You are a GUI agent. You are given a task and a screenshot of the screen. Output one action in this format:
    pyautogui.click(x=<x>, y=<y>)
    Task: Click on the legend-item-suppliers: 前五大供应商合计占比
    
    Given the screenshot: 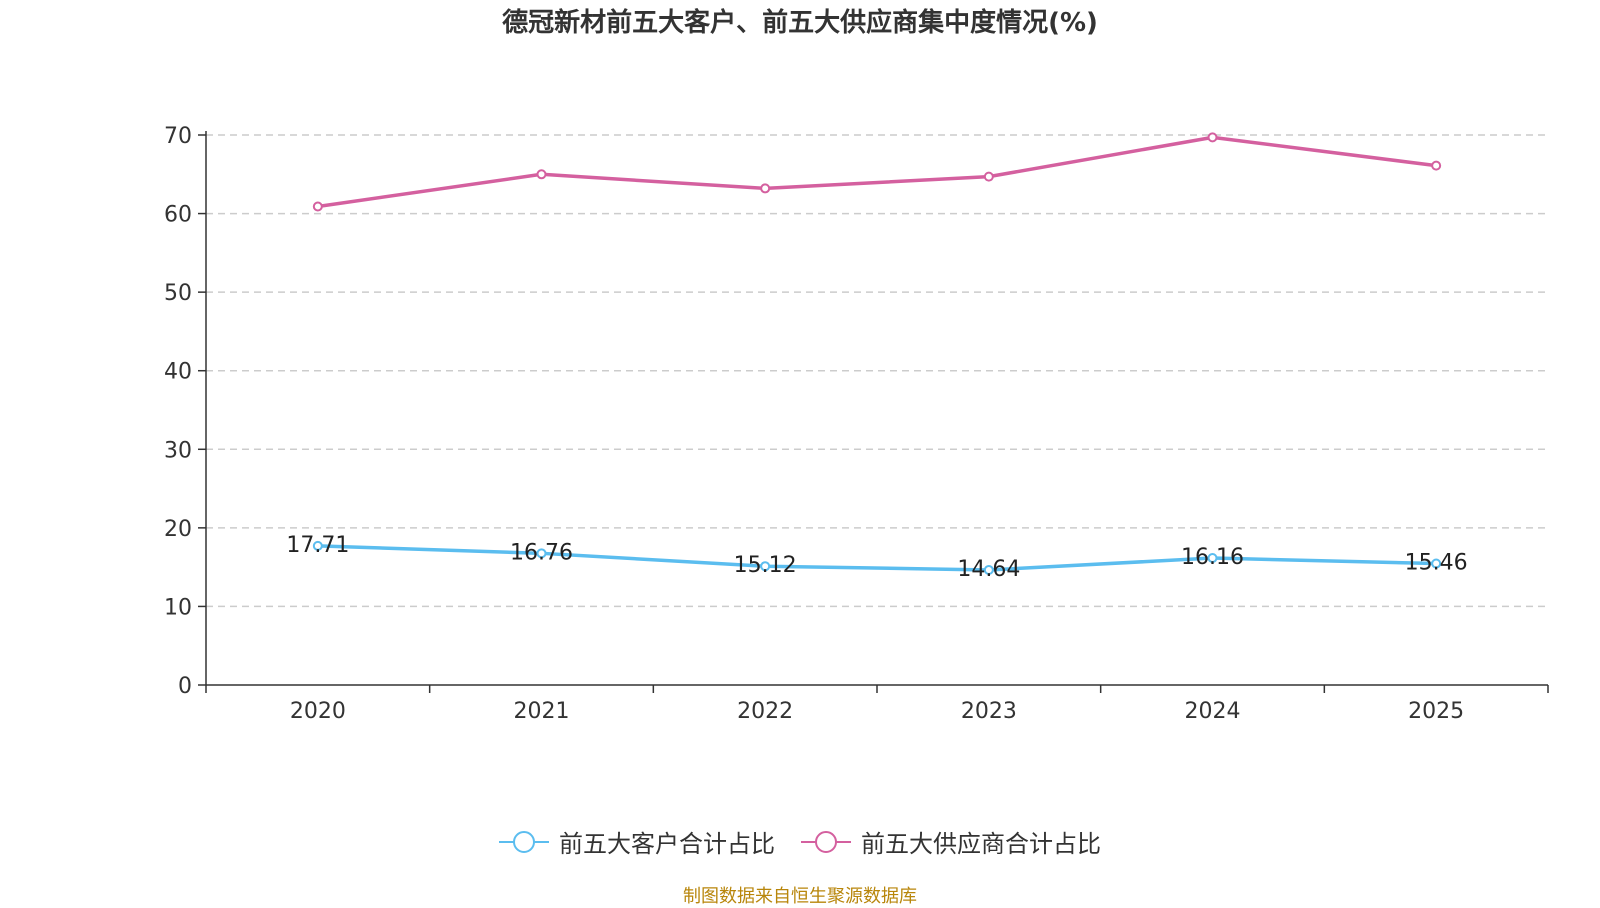 What is the action you would take?
    pyautogui.click(x=951, y=841)
    